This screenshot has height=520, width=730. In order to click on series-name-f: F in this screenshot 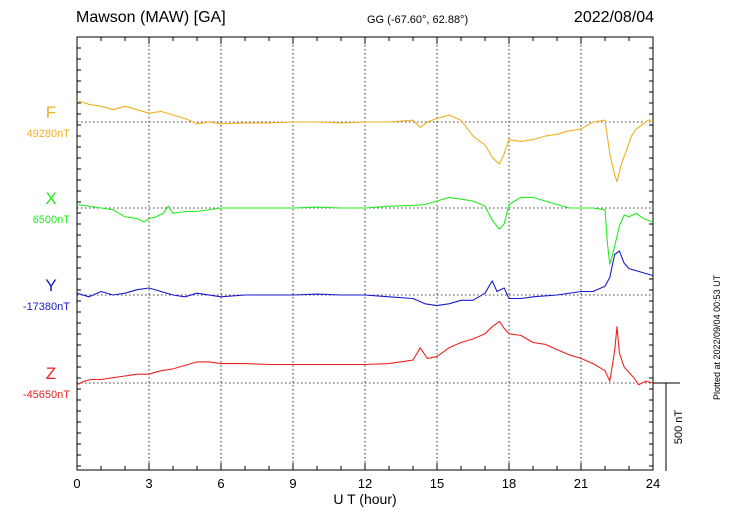, I will do `click(51, 112)`.